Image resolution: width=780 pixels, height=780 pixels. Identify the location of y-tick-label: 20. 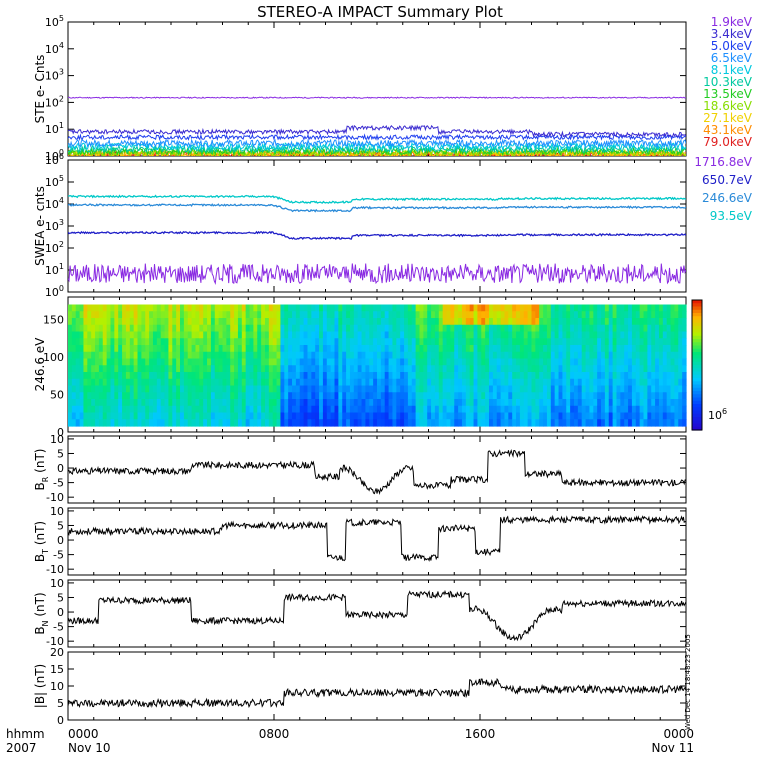
(57, 652).